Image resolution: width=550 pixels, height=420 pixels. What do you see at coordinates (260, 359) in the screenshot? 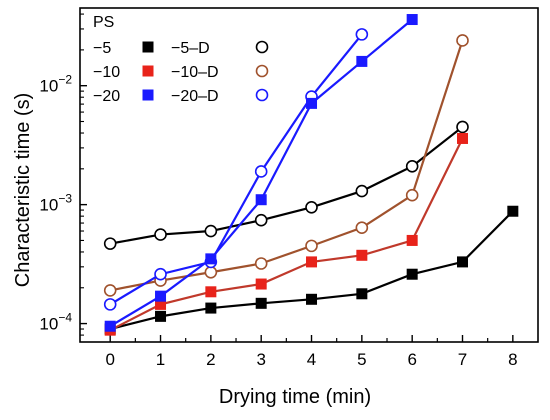
I see `x-tick-label: 3` at bounding box center [260, 359].